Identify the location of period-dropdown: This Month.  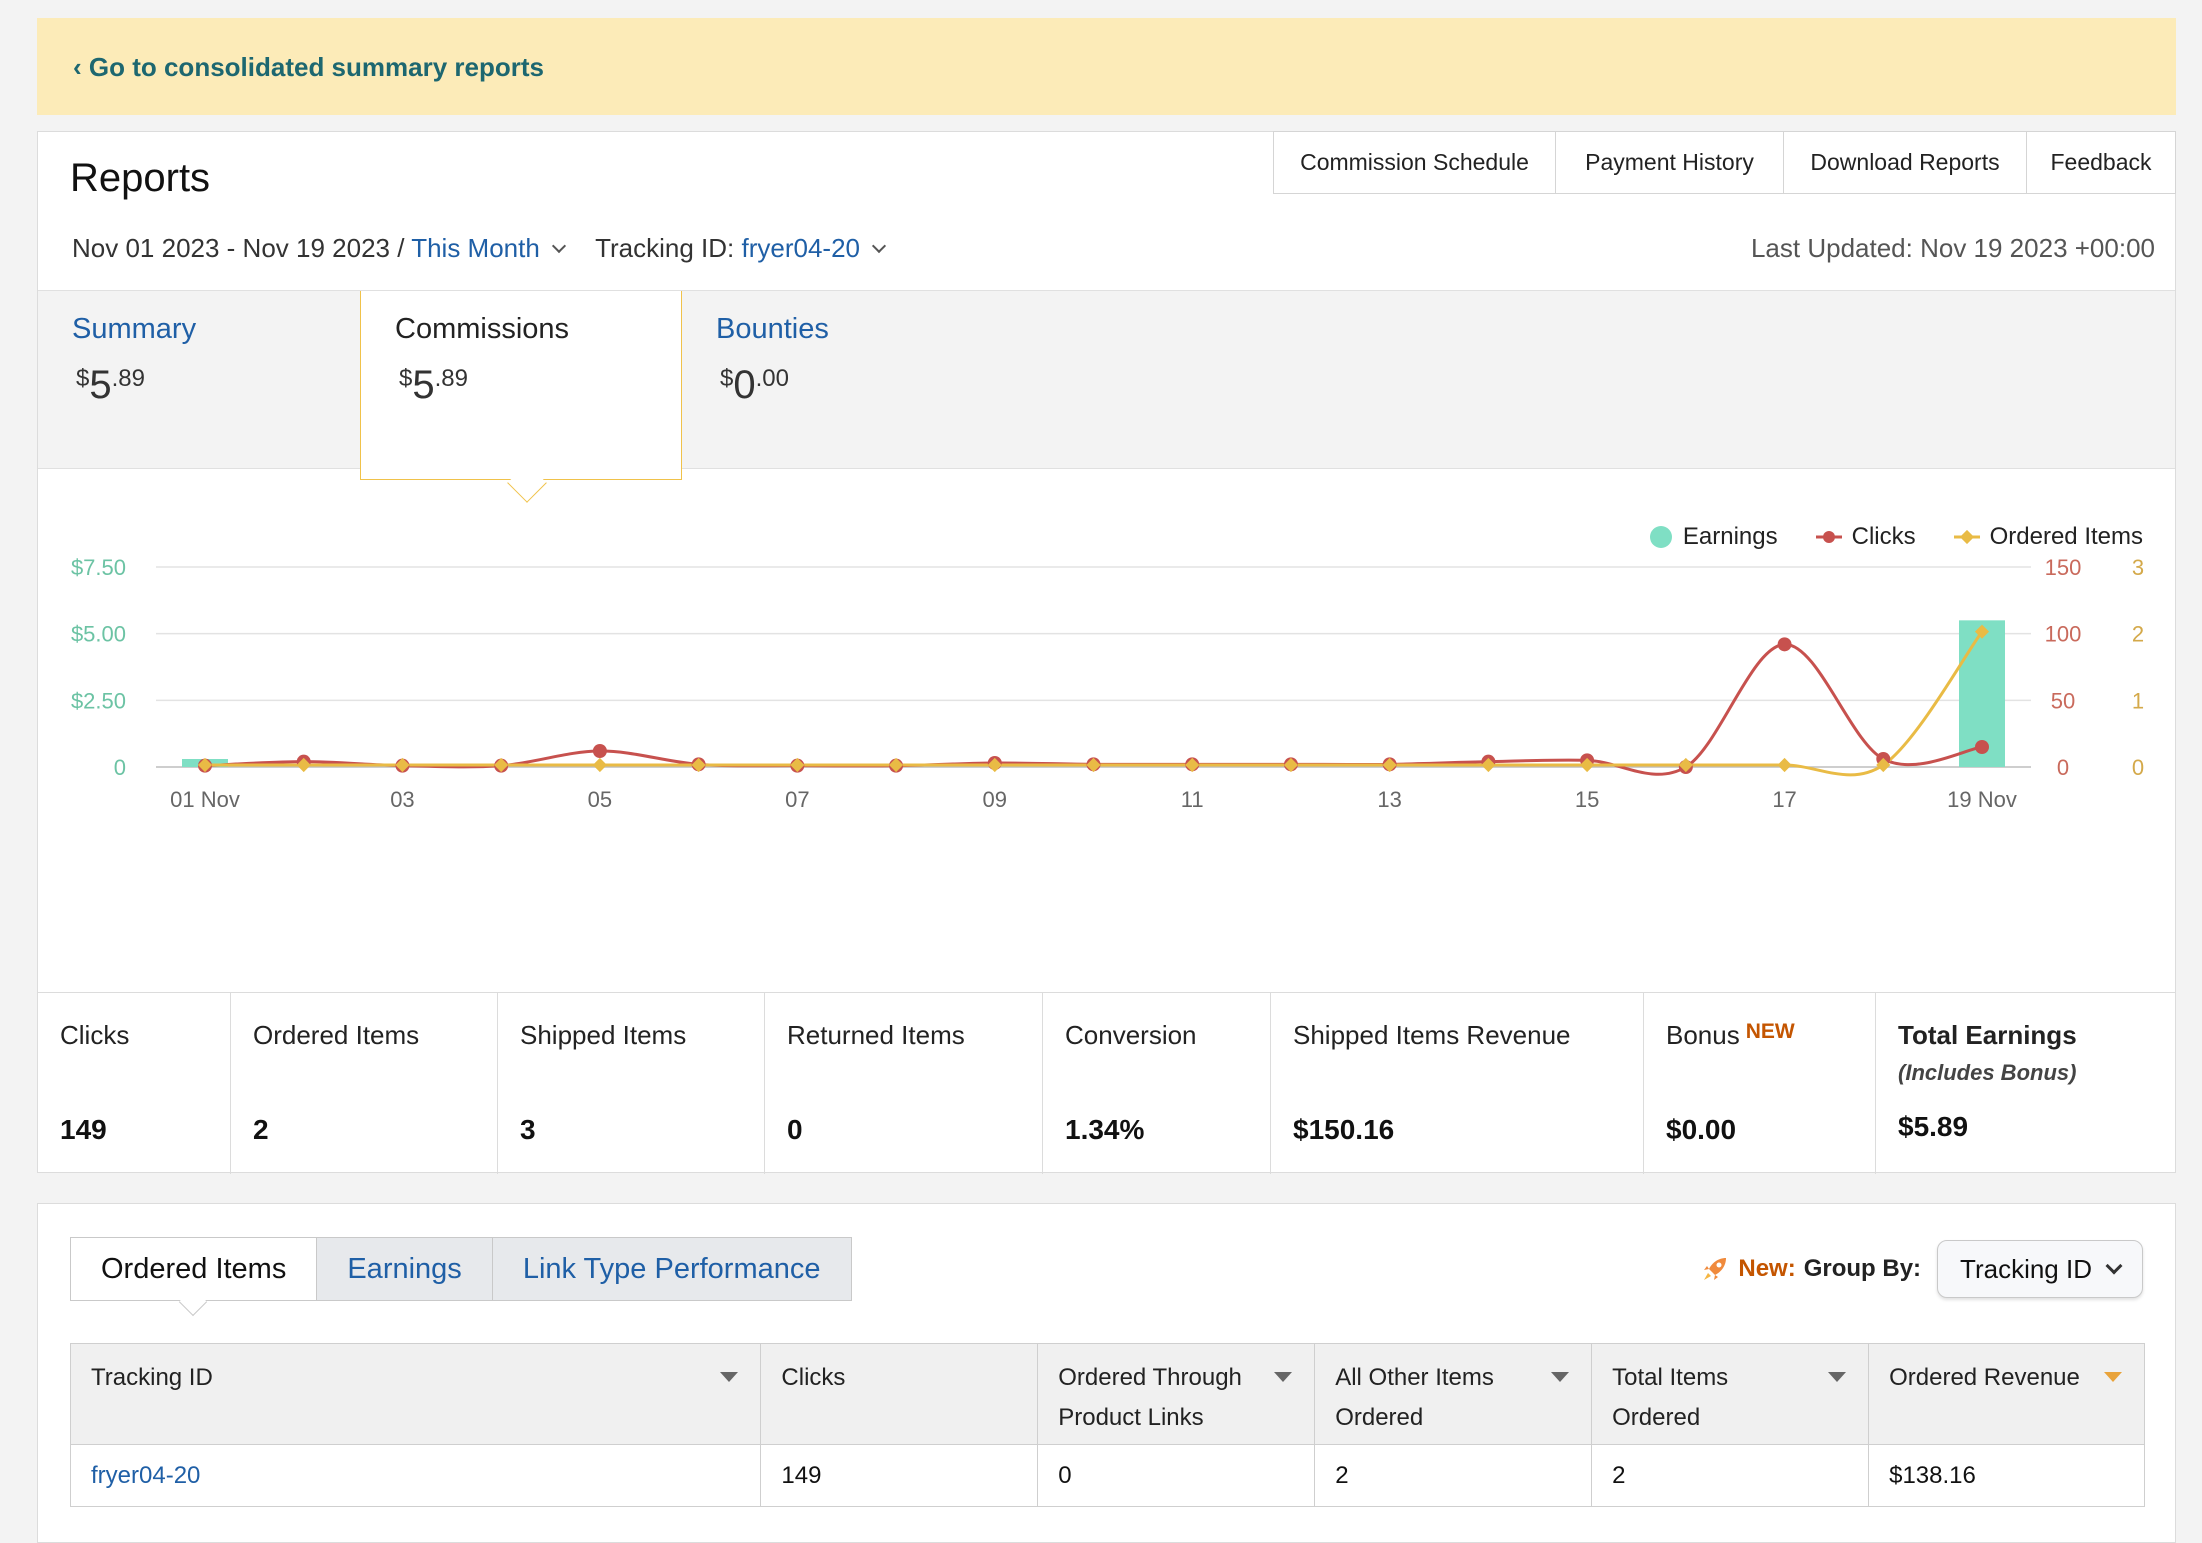
(475, 248).